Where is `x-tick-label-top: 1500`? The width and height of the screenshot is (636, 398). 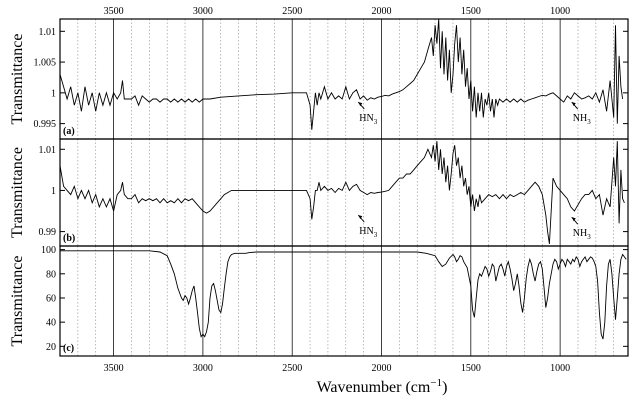
x-tick-label-top: 1500 is located at coordinates (471, 11).